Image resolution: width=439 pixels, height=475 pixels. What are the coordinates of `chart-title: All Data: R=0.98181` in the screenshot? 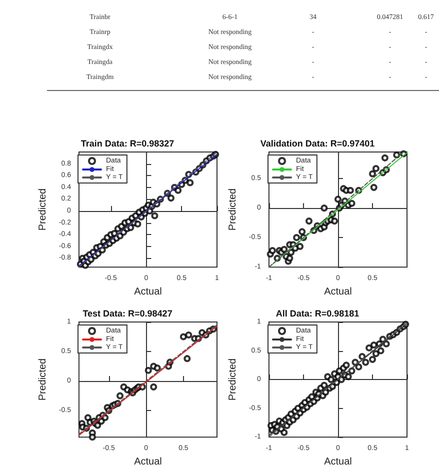 It's located at (318, 313).